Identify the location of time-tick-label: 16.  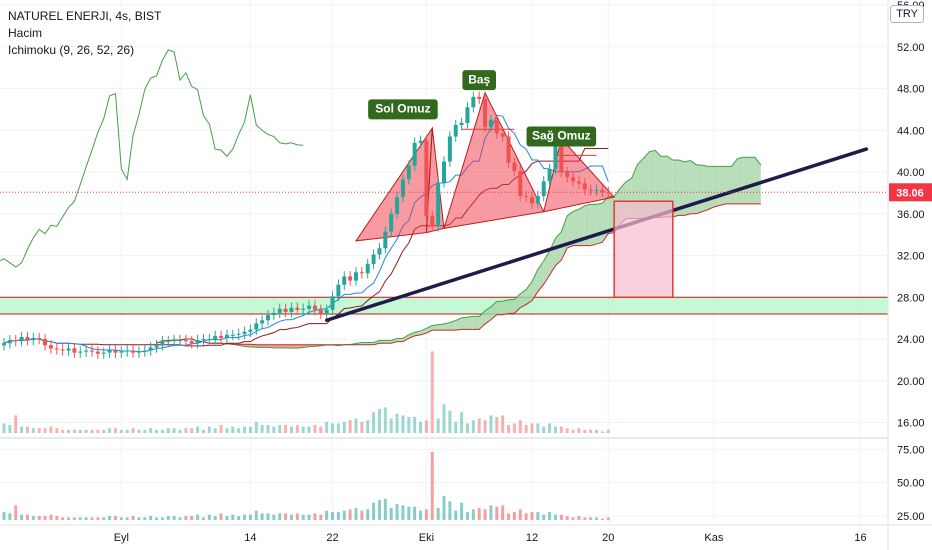
(860, 538).